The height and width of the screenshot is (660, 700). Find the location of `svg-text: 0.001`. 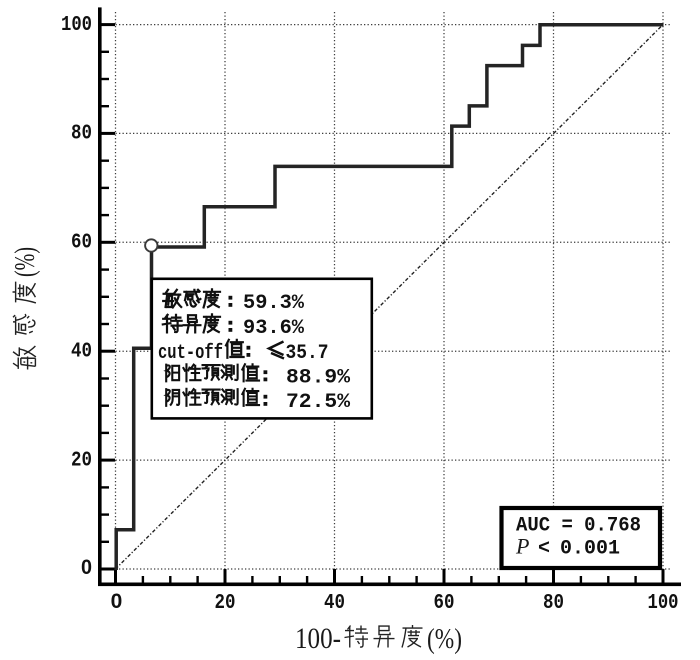

svg-text: 0.001 is located at coordinates (590, 549).